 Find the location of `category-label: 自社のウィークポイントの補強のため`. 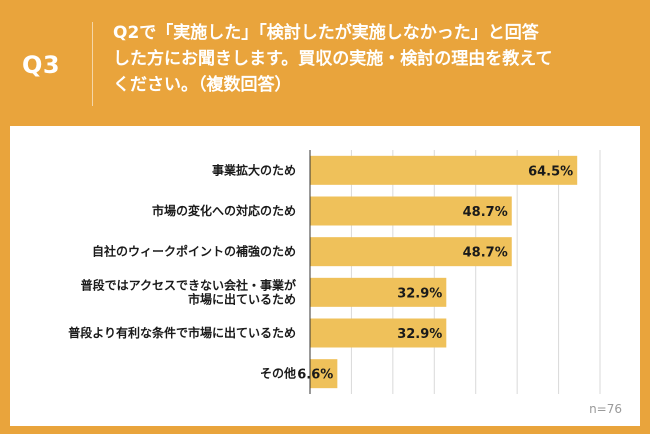

category-label: 自社のウィークポイントの補強のため is located at coordinates (194, 251).